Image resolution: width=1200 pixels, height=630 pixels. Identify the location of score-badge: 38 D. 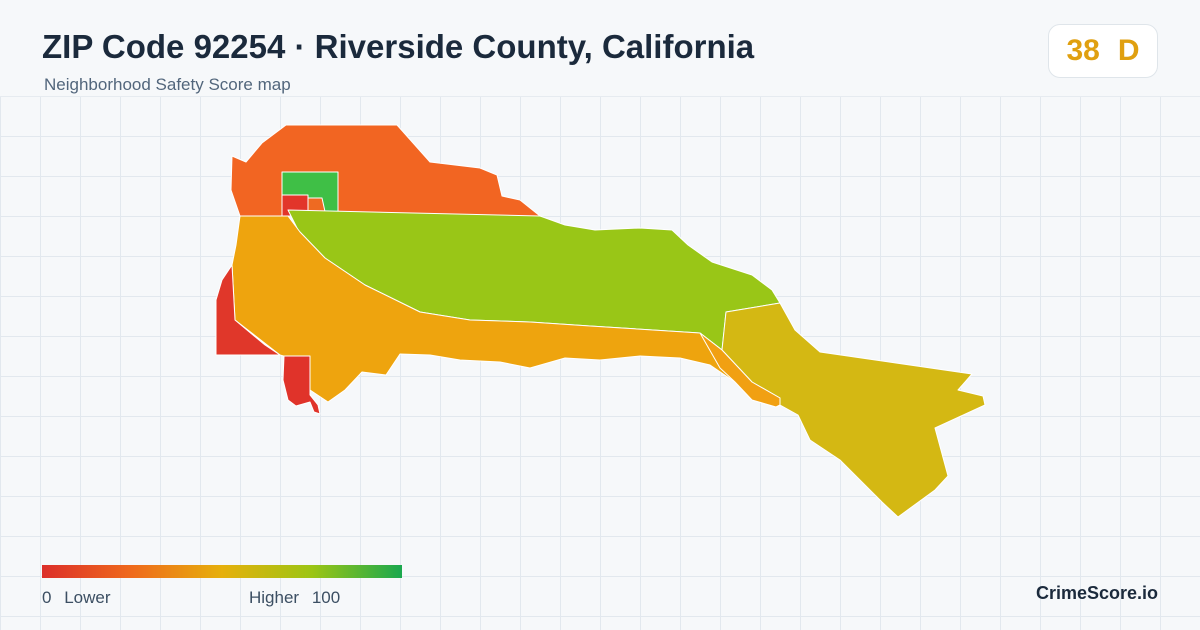
(1103, 51).